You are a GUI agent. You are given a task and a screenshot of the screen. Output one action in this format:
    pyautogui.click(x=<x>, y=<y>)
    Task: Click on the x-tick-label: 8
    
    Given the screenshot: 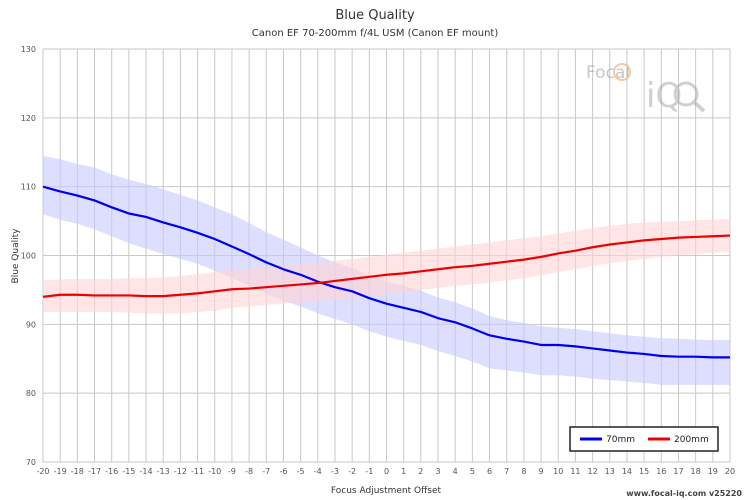 What is the action you would take?
    pyautogui.click(x=523, y=471)
    